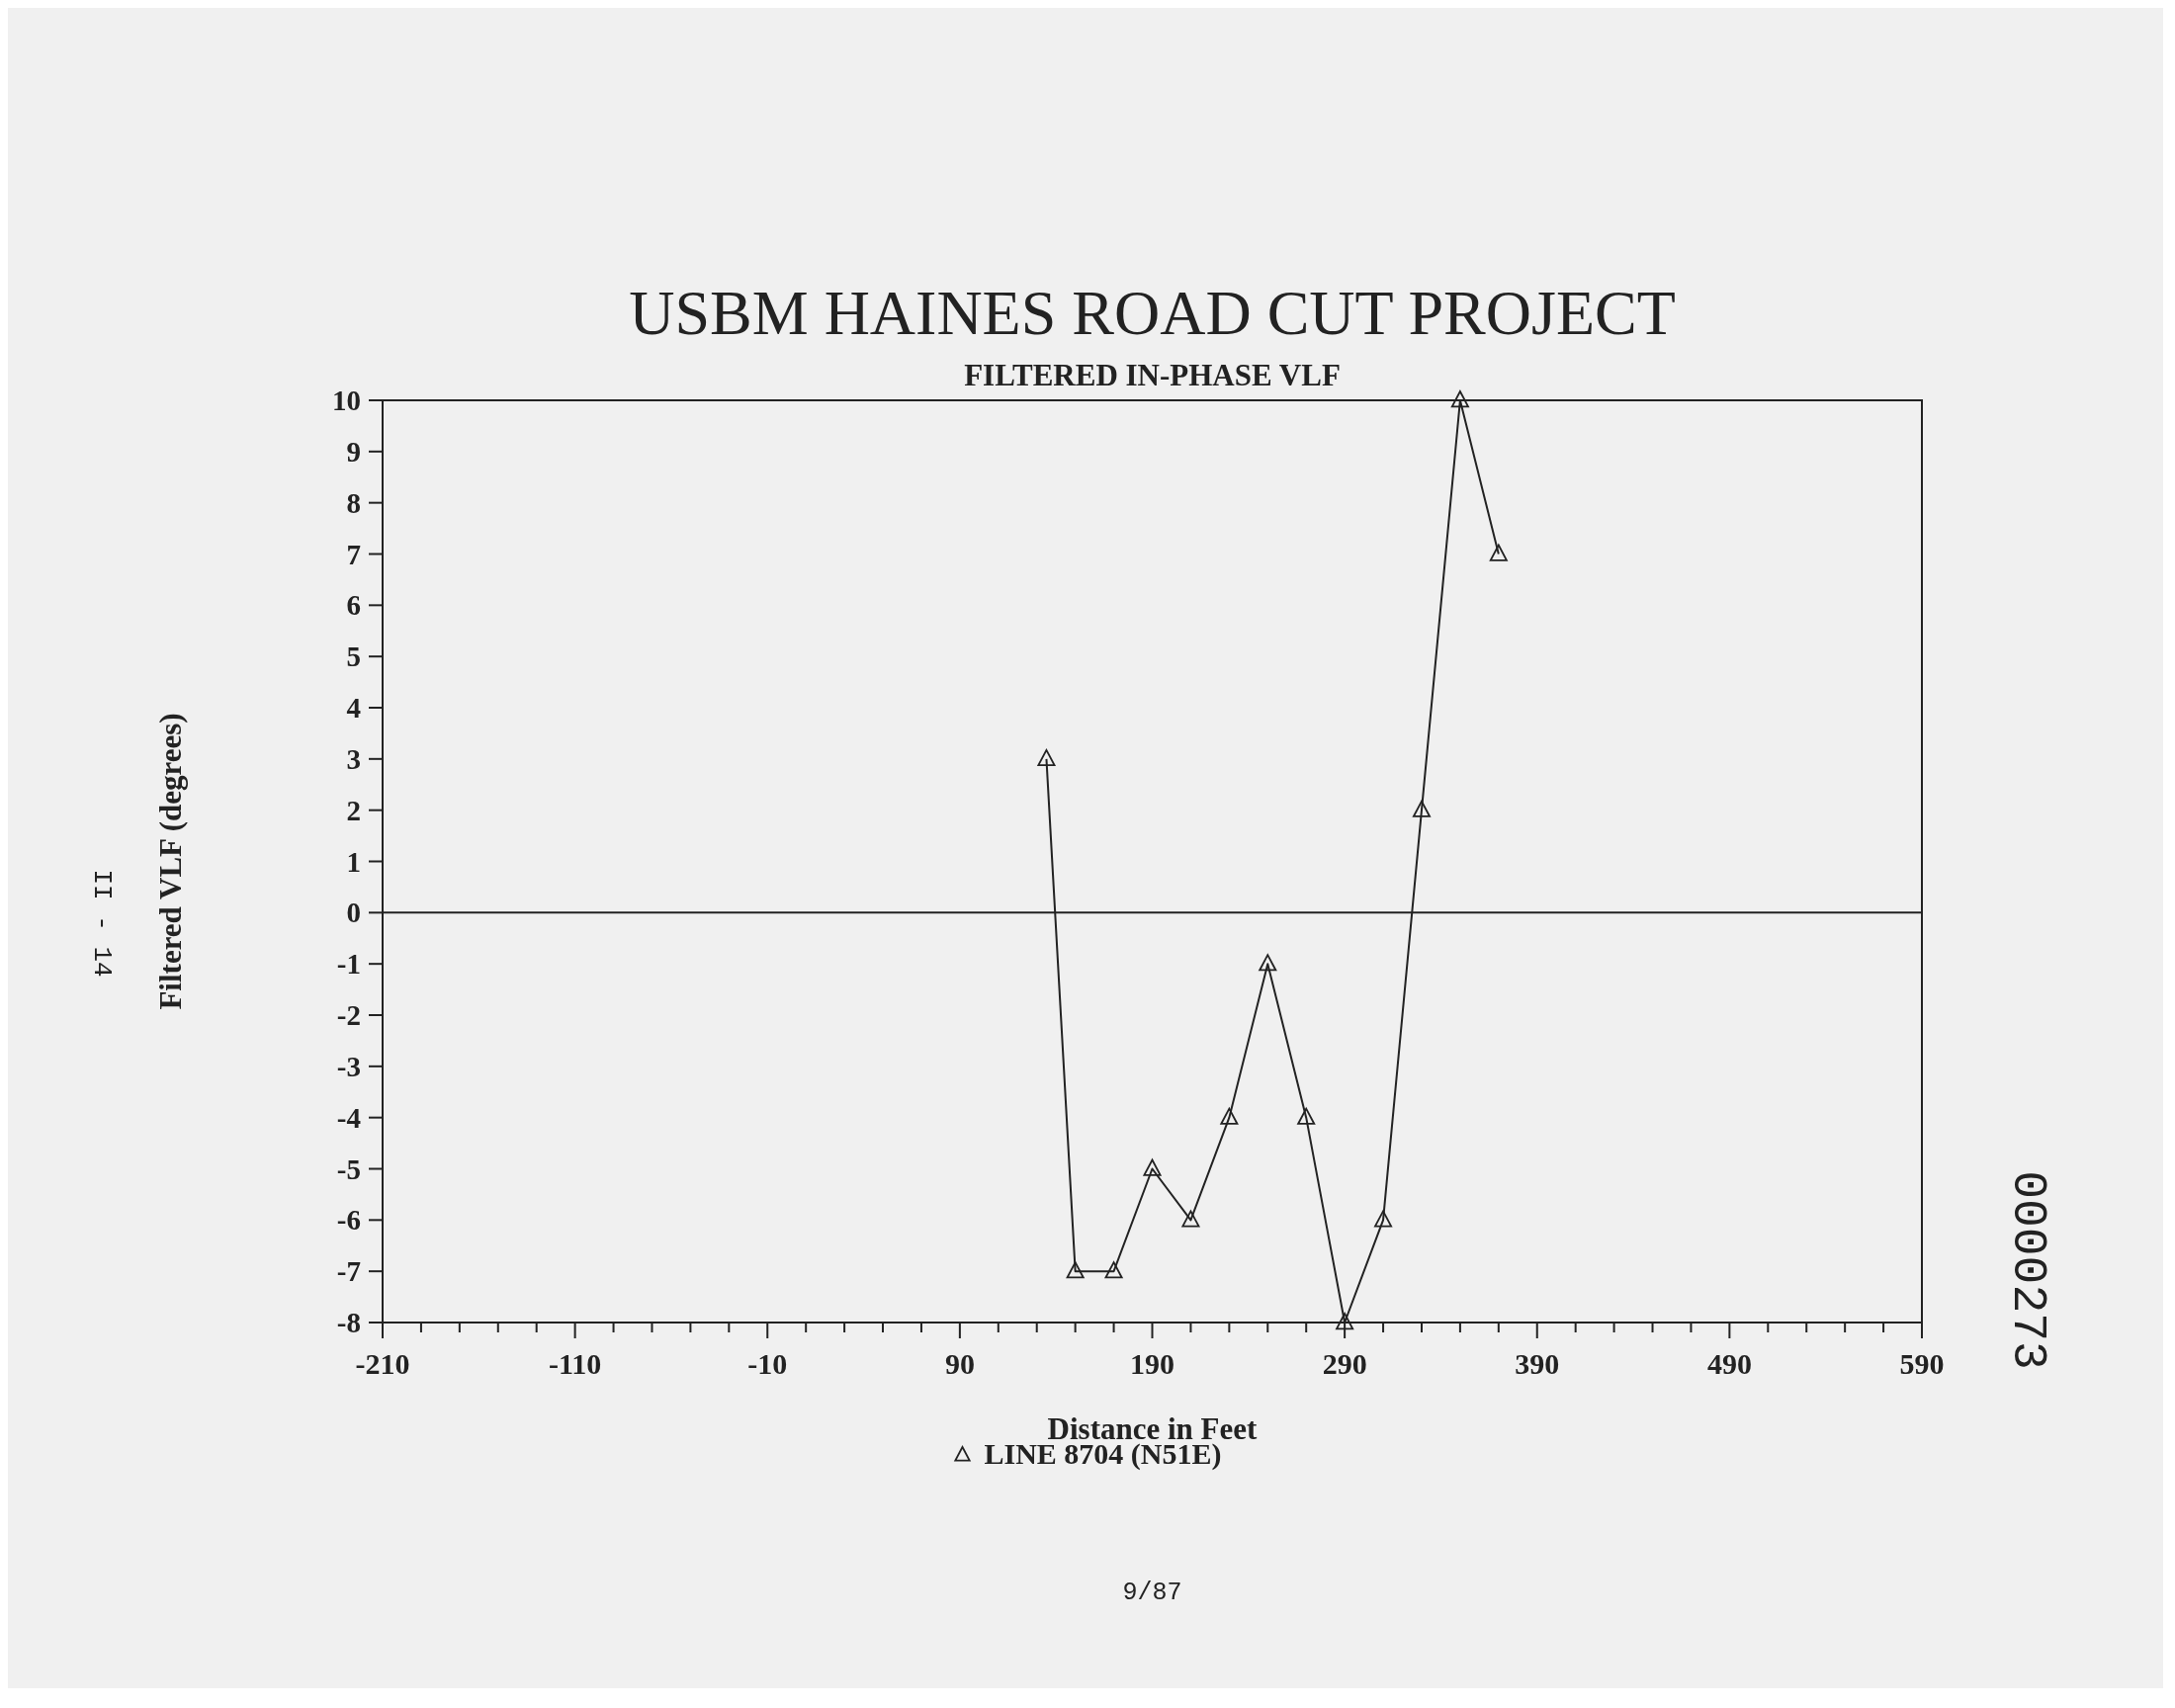 The image size is (2175, 1708). What do you see at coordinates (1152, 313) in the screenshot?
I see `chart-title: USBM HAINES ROAD CUT PROJECT` at bounding box center [1152, 313].